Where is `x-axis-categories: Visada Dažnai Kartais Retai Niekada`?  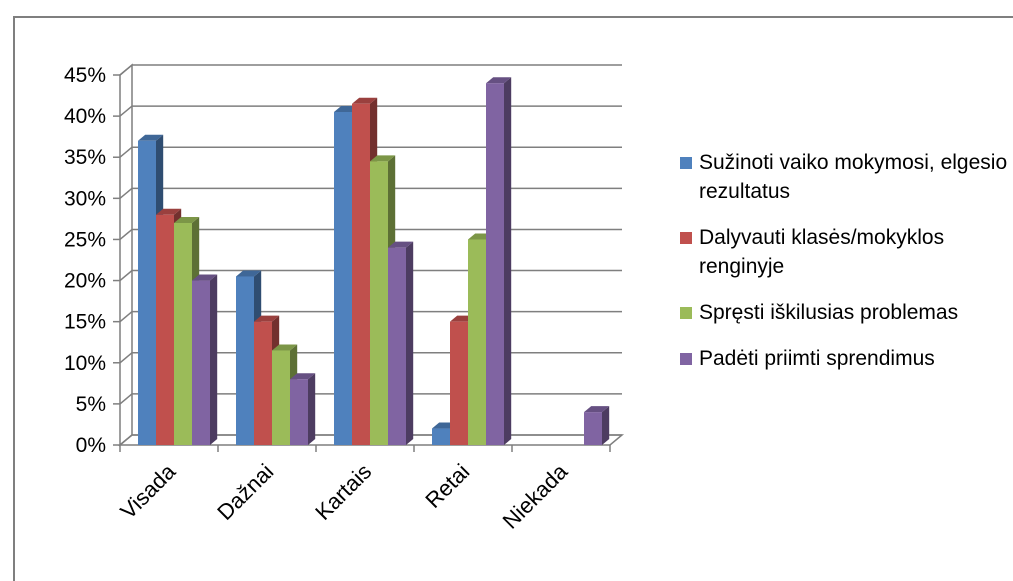 x-axis-categories: Visada Dažnai Kartais Retai Niekada is located at coordinates (344, 495).